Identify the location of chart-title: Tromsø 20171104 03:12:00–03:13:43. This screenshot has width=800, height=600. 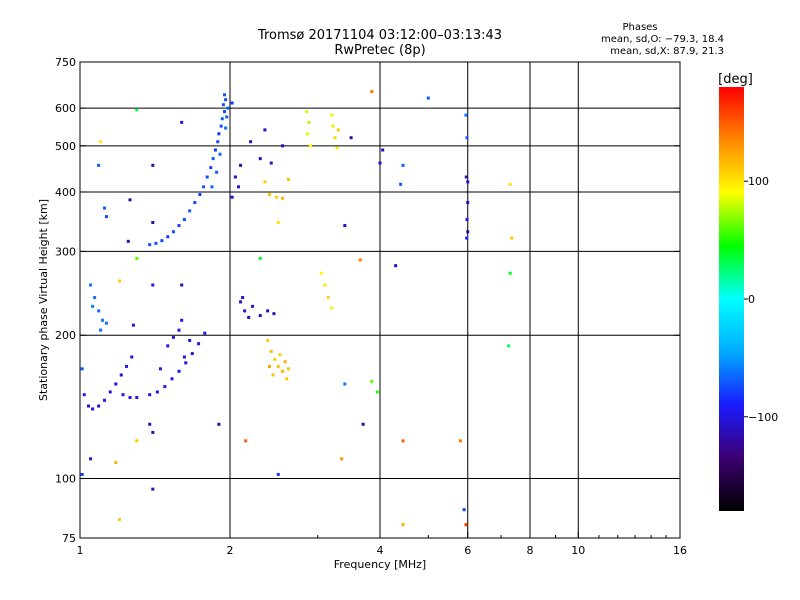
(380, 35).